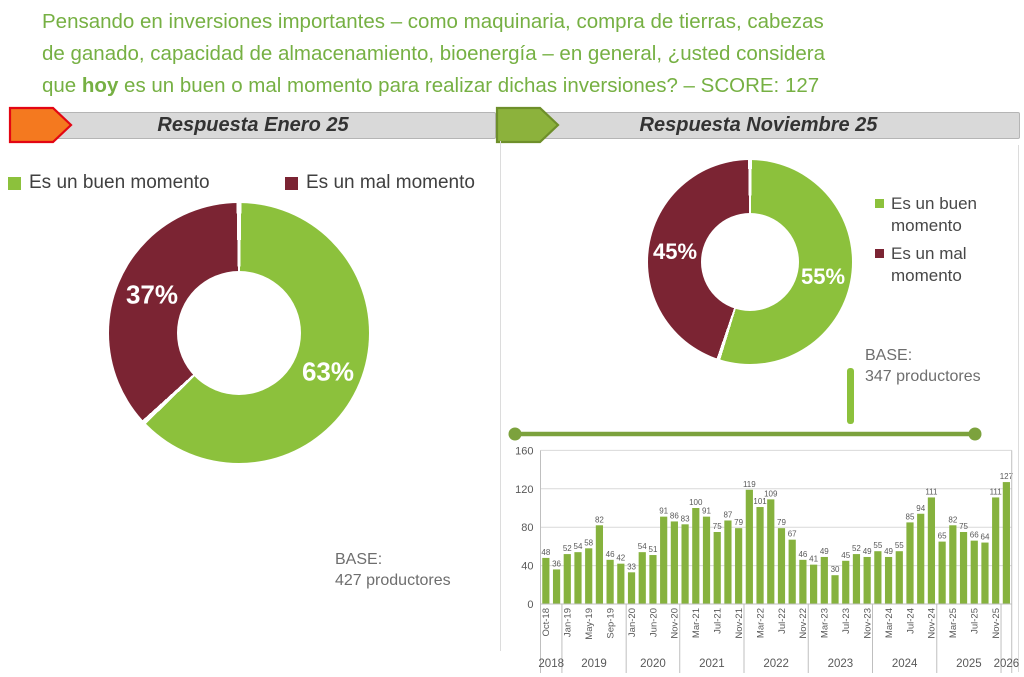  I want to click on panel-divider-line, so click(500, 396).